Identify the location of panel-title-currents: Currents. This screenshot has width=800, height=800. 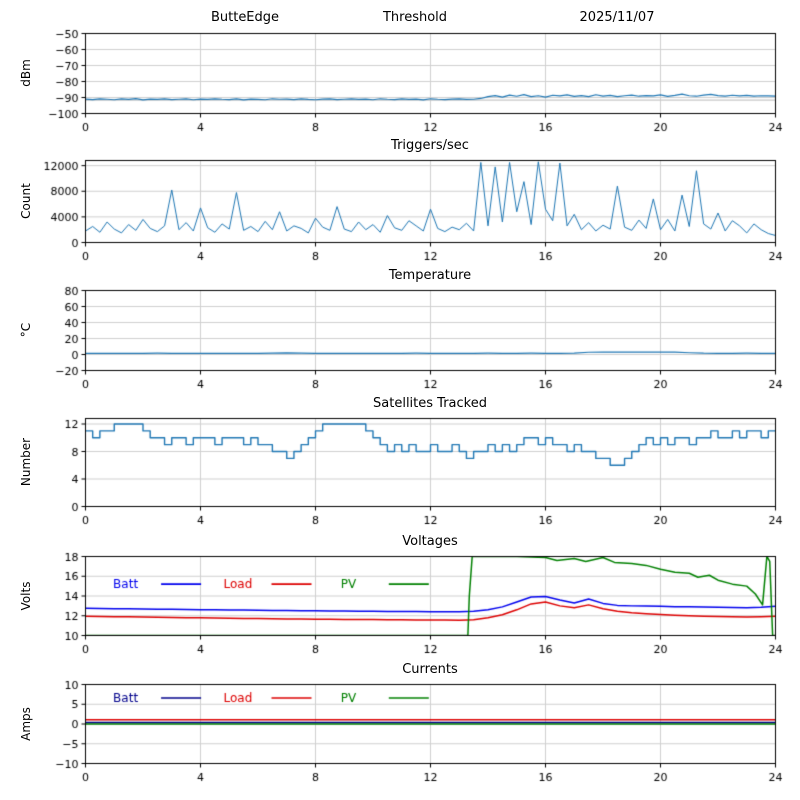
(430, 669).